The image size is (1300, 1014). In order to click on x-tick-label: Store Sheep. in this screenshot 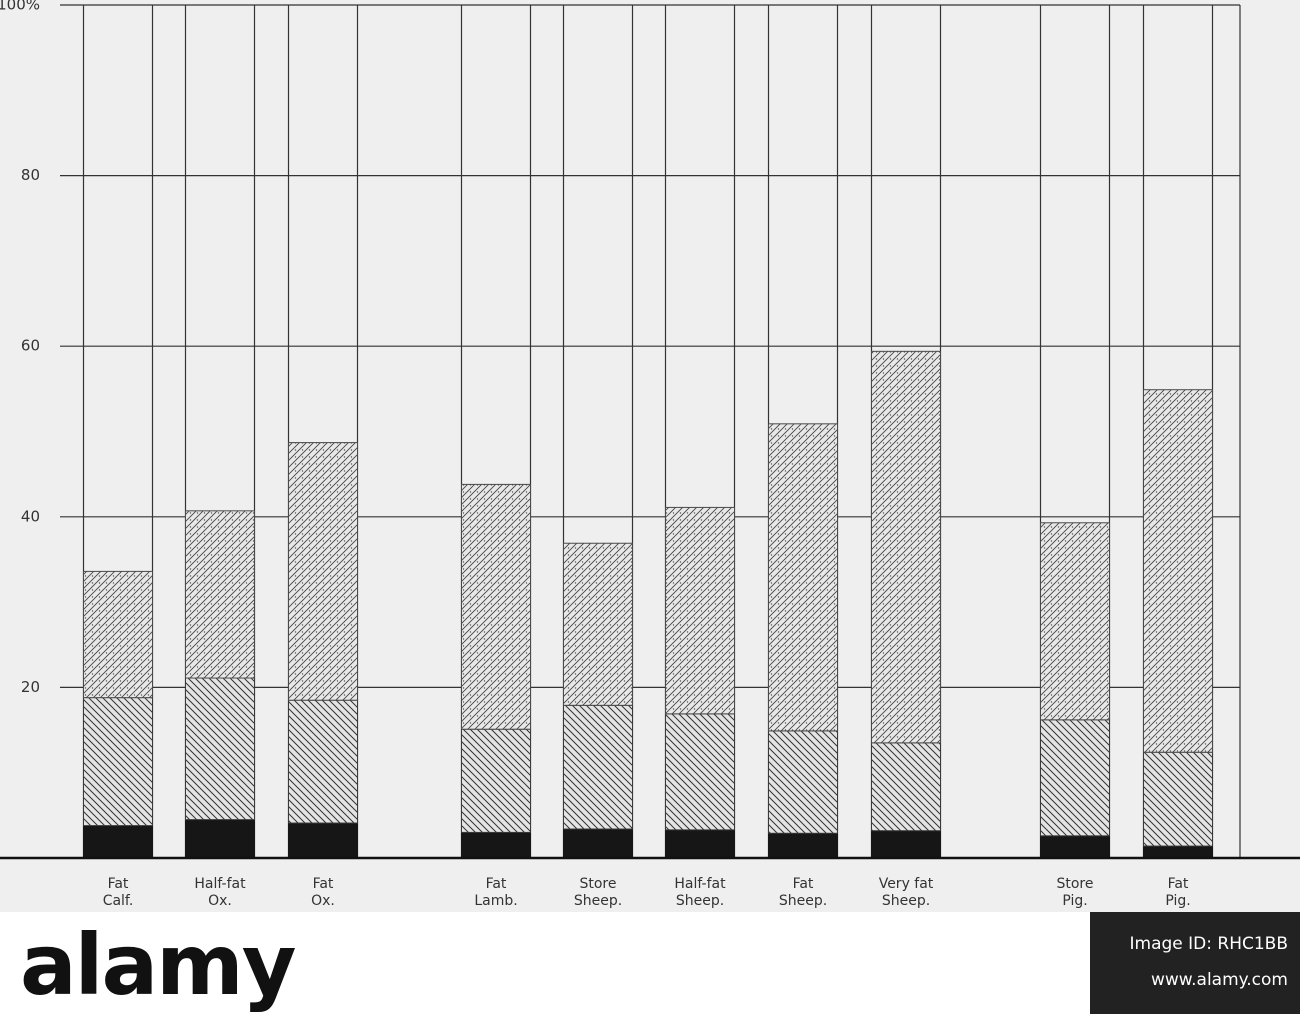, I will do `click(598, 892)`.